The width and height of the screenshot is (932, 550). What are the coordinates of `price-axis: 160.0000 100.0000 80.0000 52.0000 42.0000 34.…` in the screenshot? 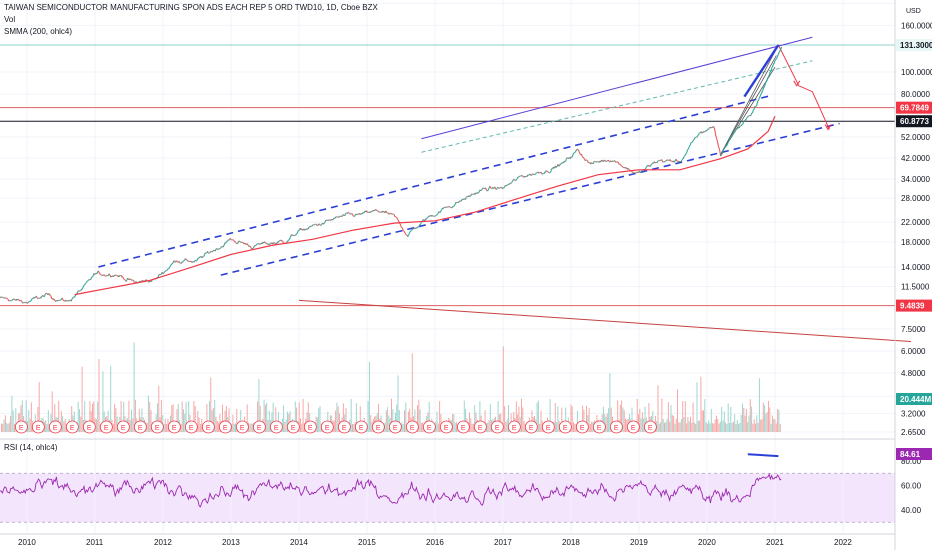 It's located at (916, 268).